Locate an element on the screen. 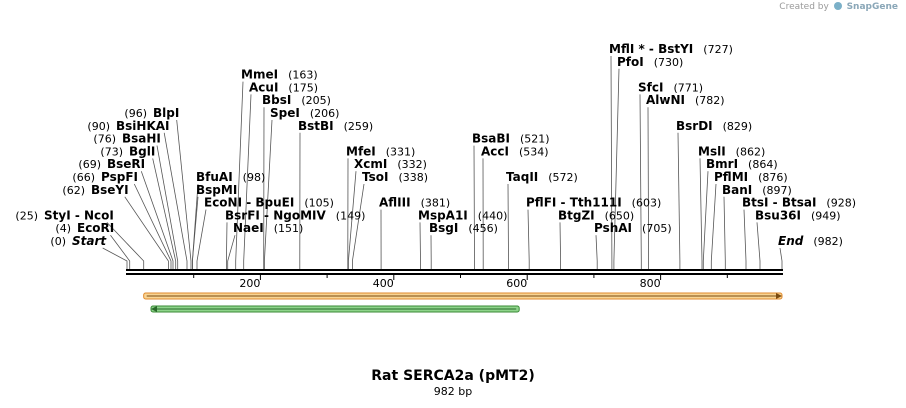 The width and height of the screenshot is (906, 408). site-name: BtgZI is located at coordinates (576, 215).